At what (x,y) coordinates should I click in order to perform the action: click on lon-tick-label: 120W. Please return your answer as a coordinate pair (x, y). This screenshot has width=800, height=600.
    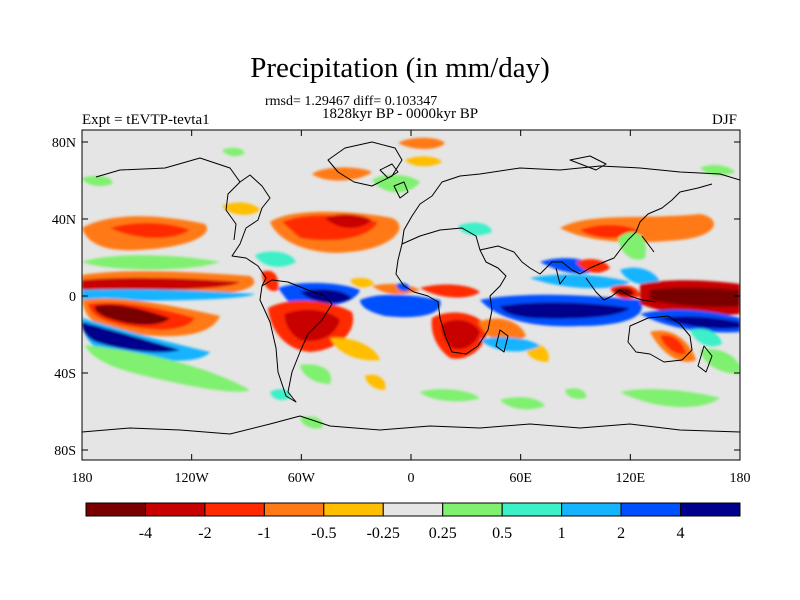
    Looking at the image, I should click on (192, 478).